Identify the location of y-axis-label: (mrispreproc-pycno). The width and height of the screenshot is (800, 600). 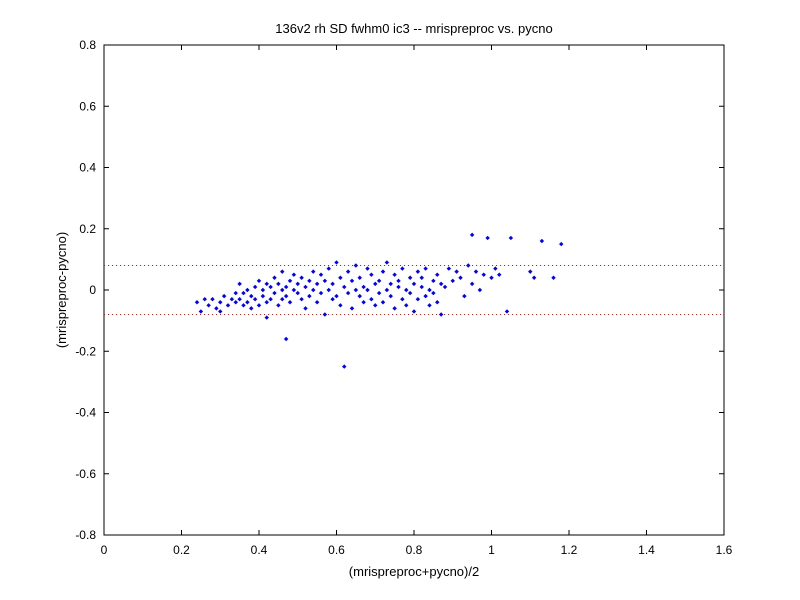
(61, 290).